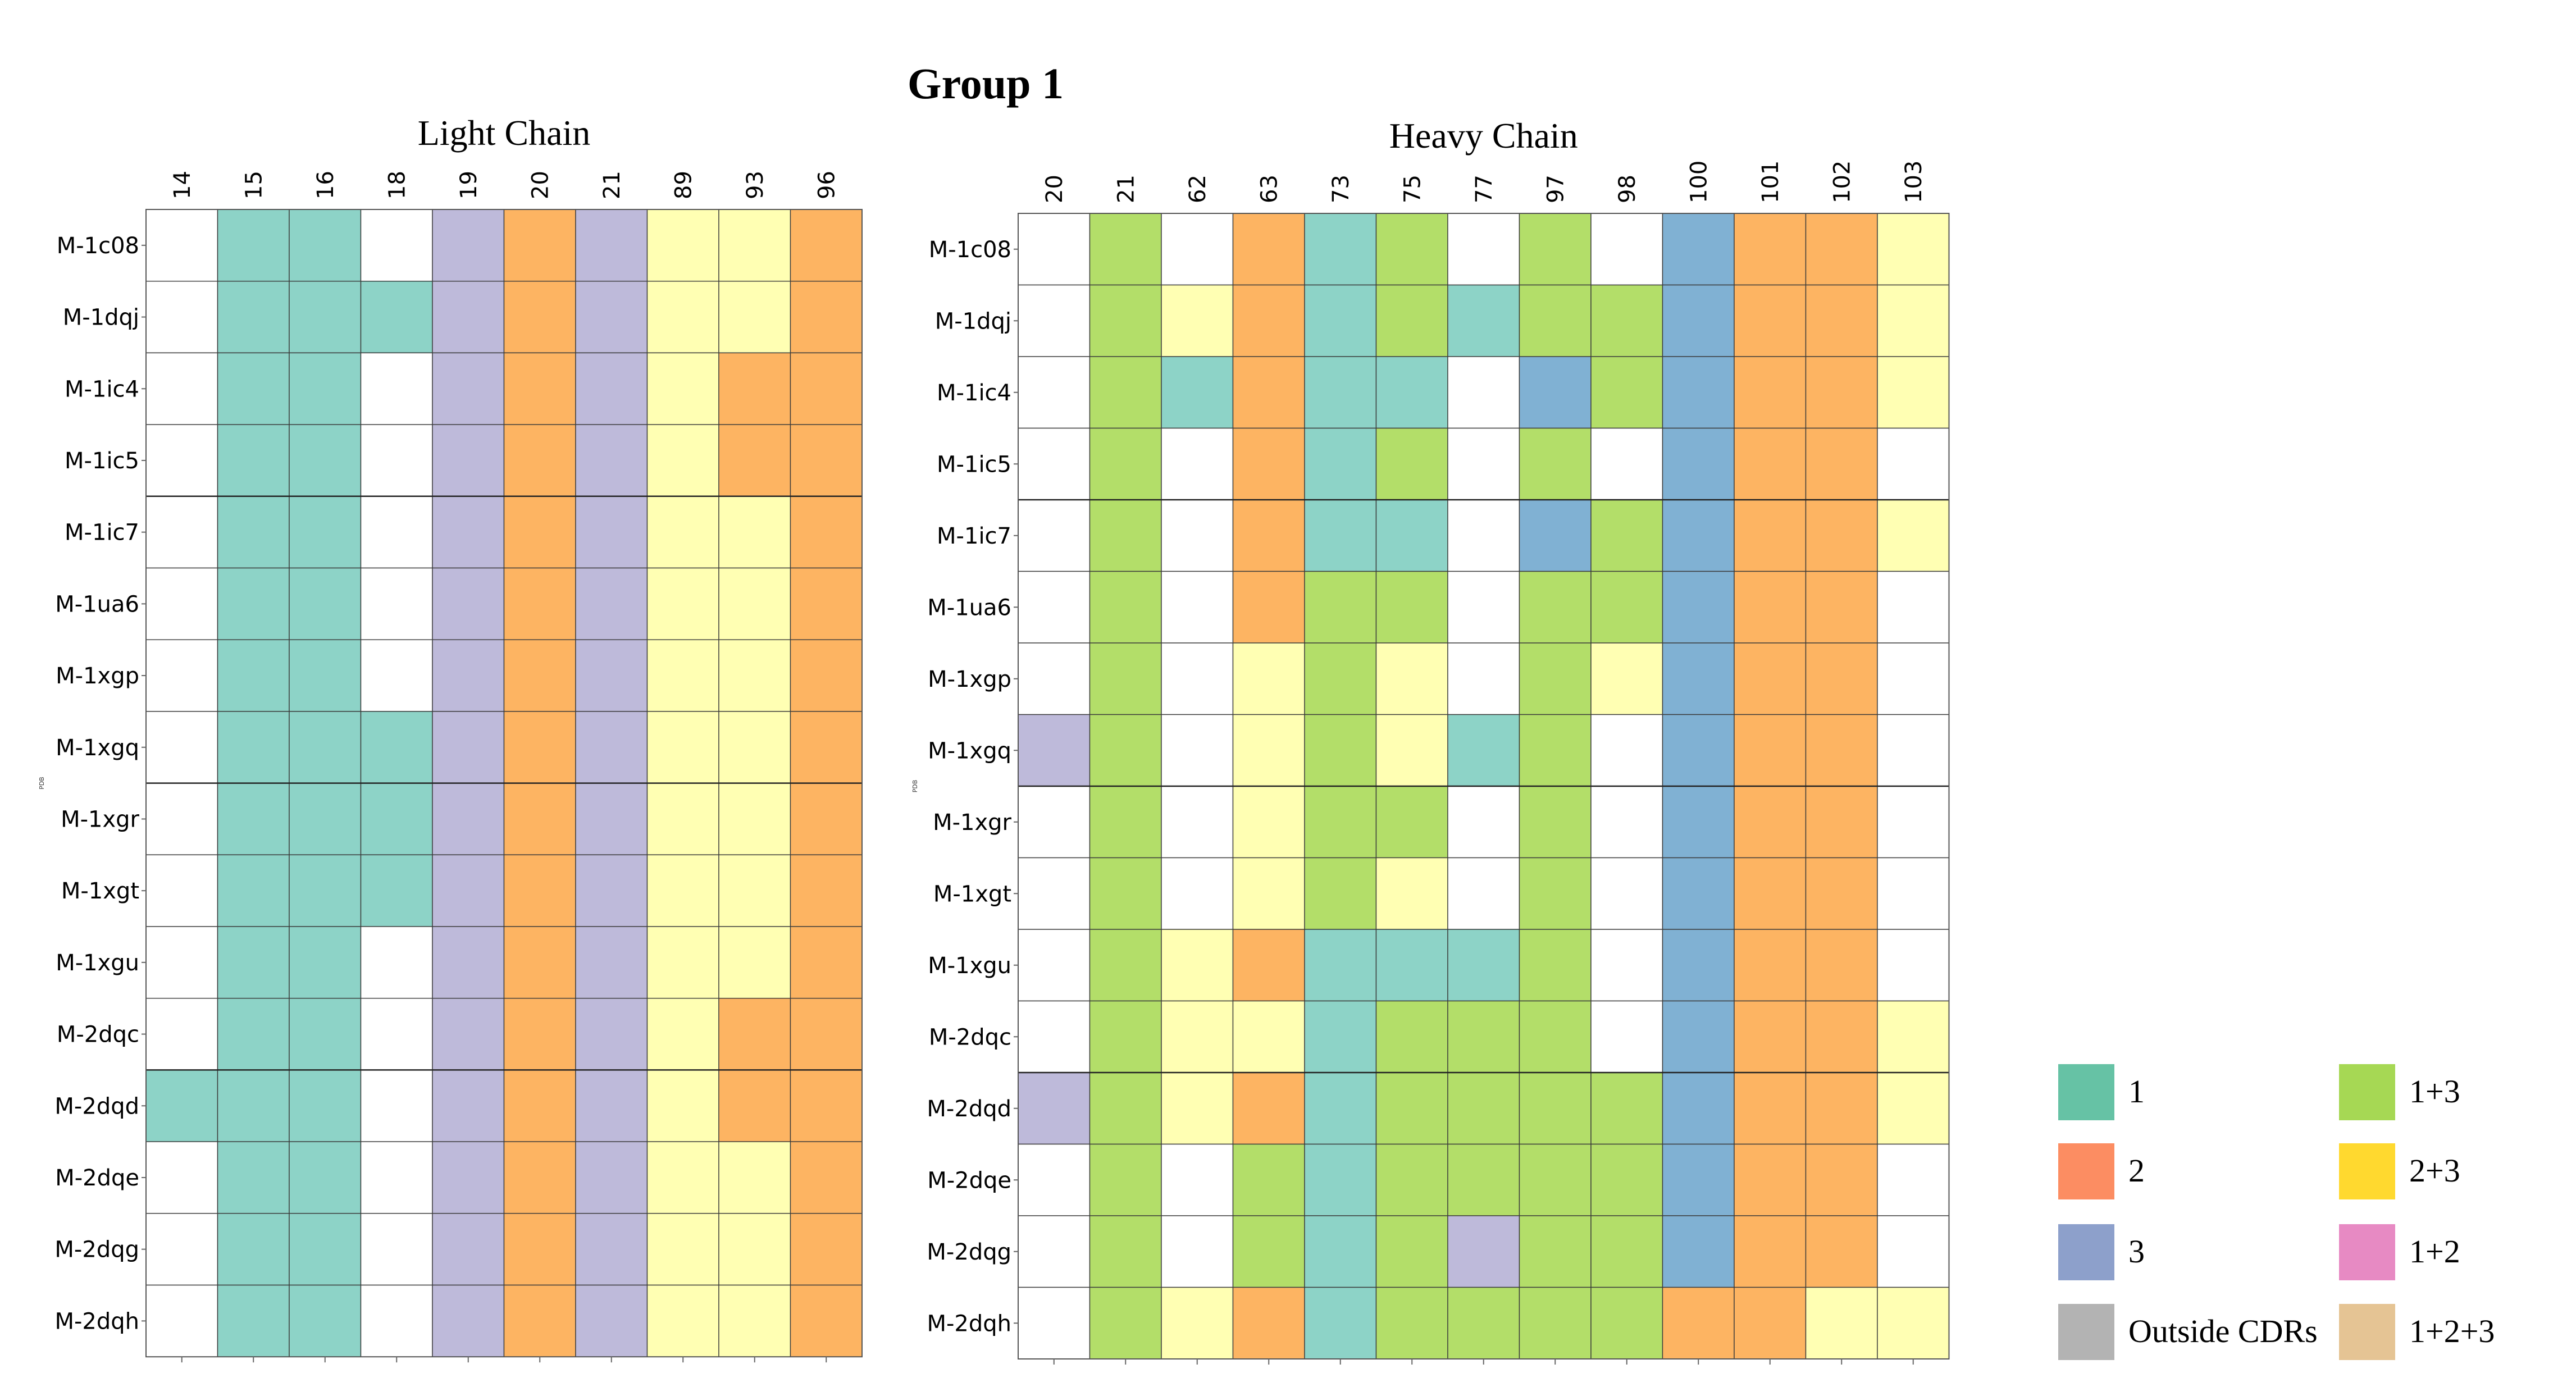  I want to click on legend-label-1+2+3: 1+2+3, so click(2452, 1331).